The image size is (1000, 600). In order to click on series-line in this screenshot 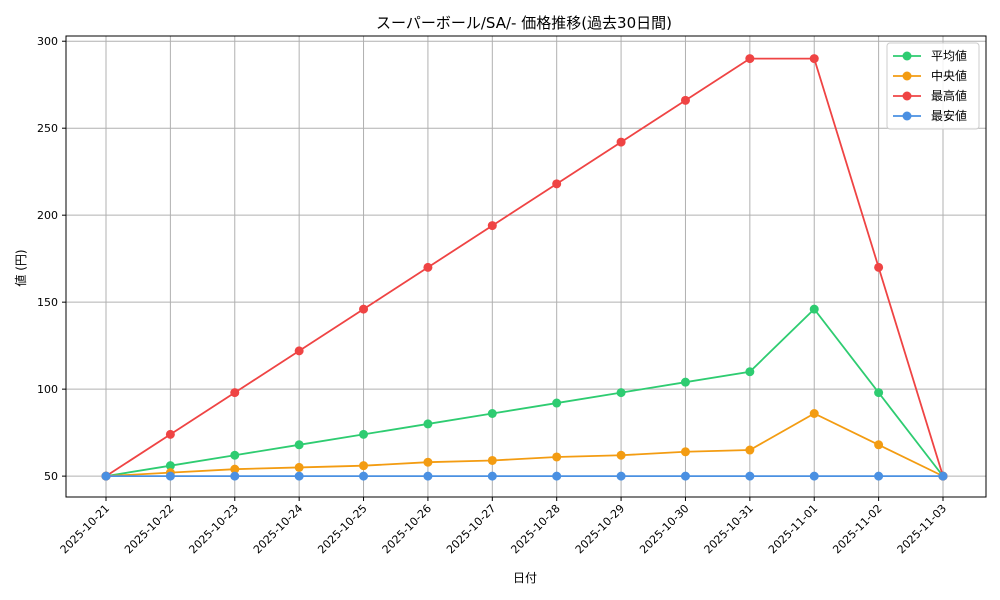, I will do `click(524, 445)`.